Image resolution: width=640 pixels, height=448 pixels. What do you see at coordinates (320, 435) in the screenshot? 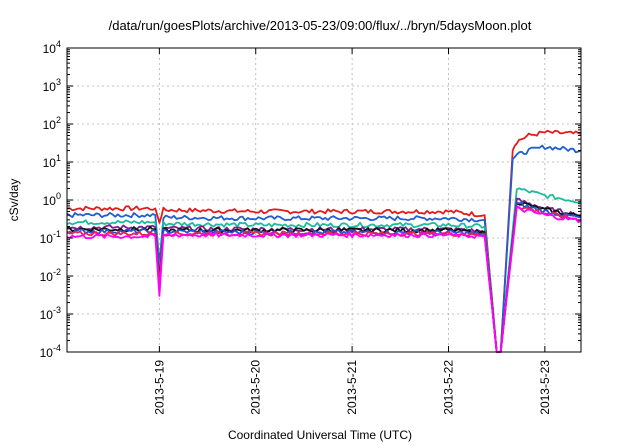
I see `x-axis-label: Coordinated Universal Time (UTC)` at bounding box center [320, 435].